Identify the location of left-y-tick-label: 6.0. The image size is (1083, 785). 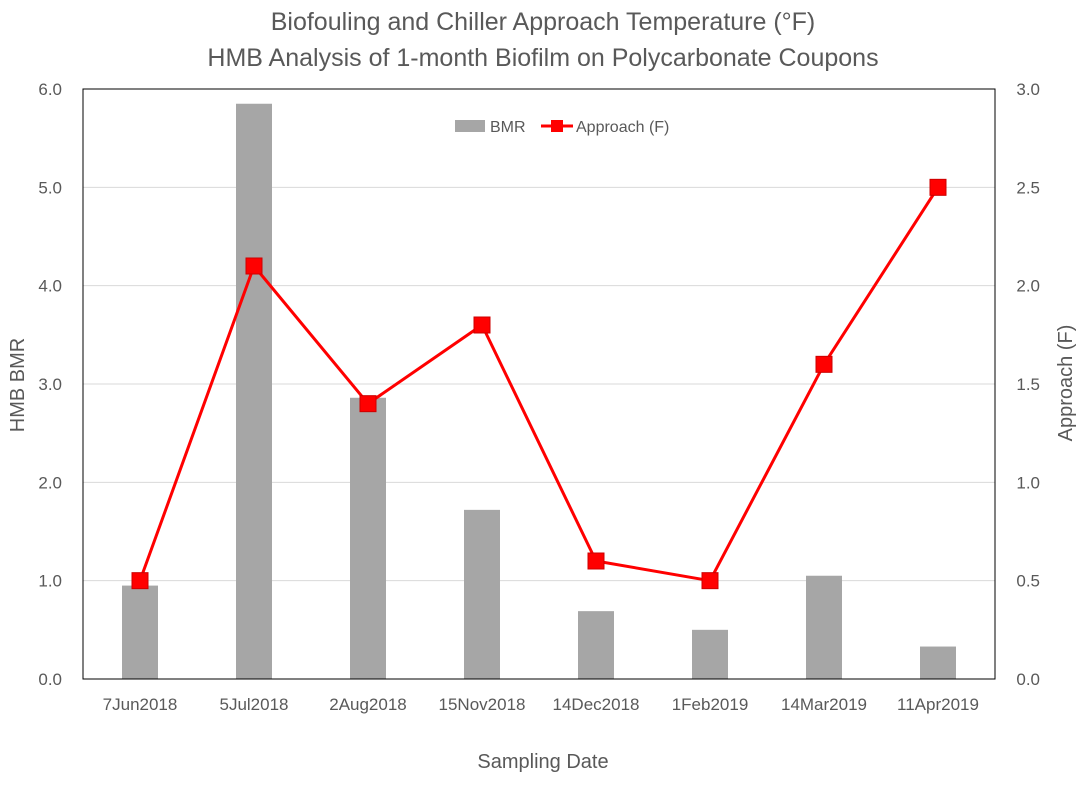
(50, 89).